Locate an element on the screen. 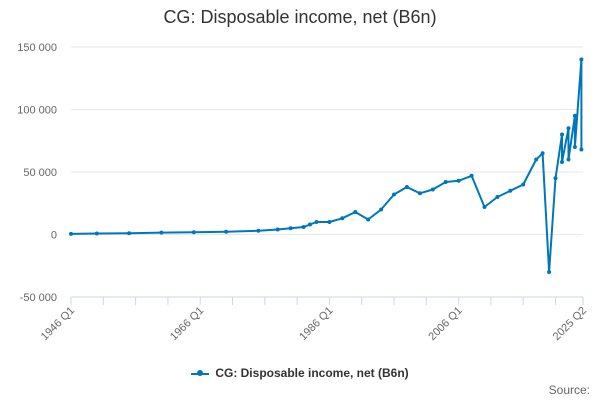 Image resolution: width=600 pixels, height=400 pixels. legend-swatch is located at coordinates (200, 372).